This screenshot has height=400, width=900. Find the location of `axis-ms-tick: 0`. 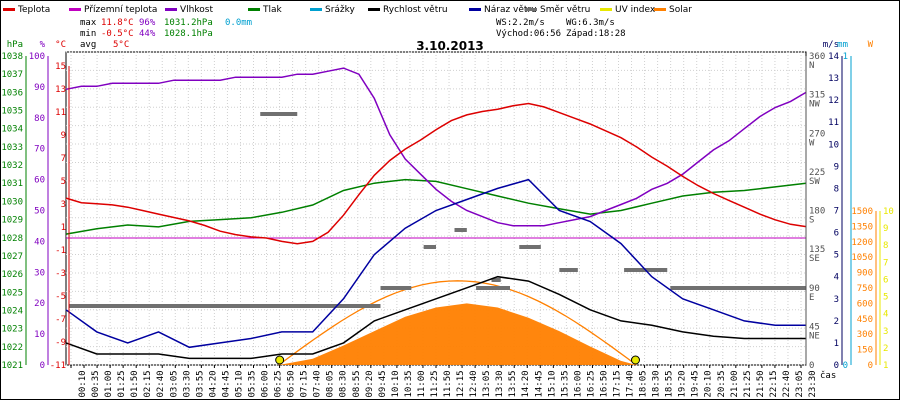

axis-ms-tick: 0 is located at coordinates (836, 366).